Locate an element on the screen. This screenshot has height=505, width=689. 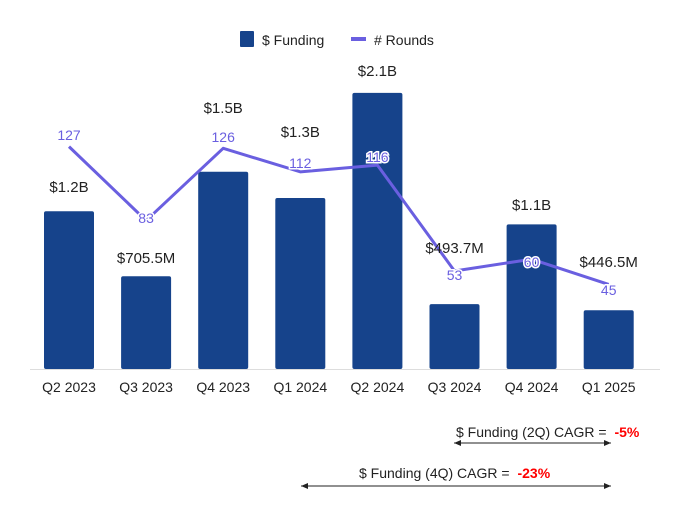
rounds-data-label: 112 is located at coordinates (300, 163).